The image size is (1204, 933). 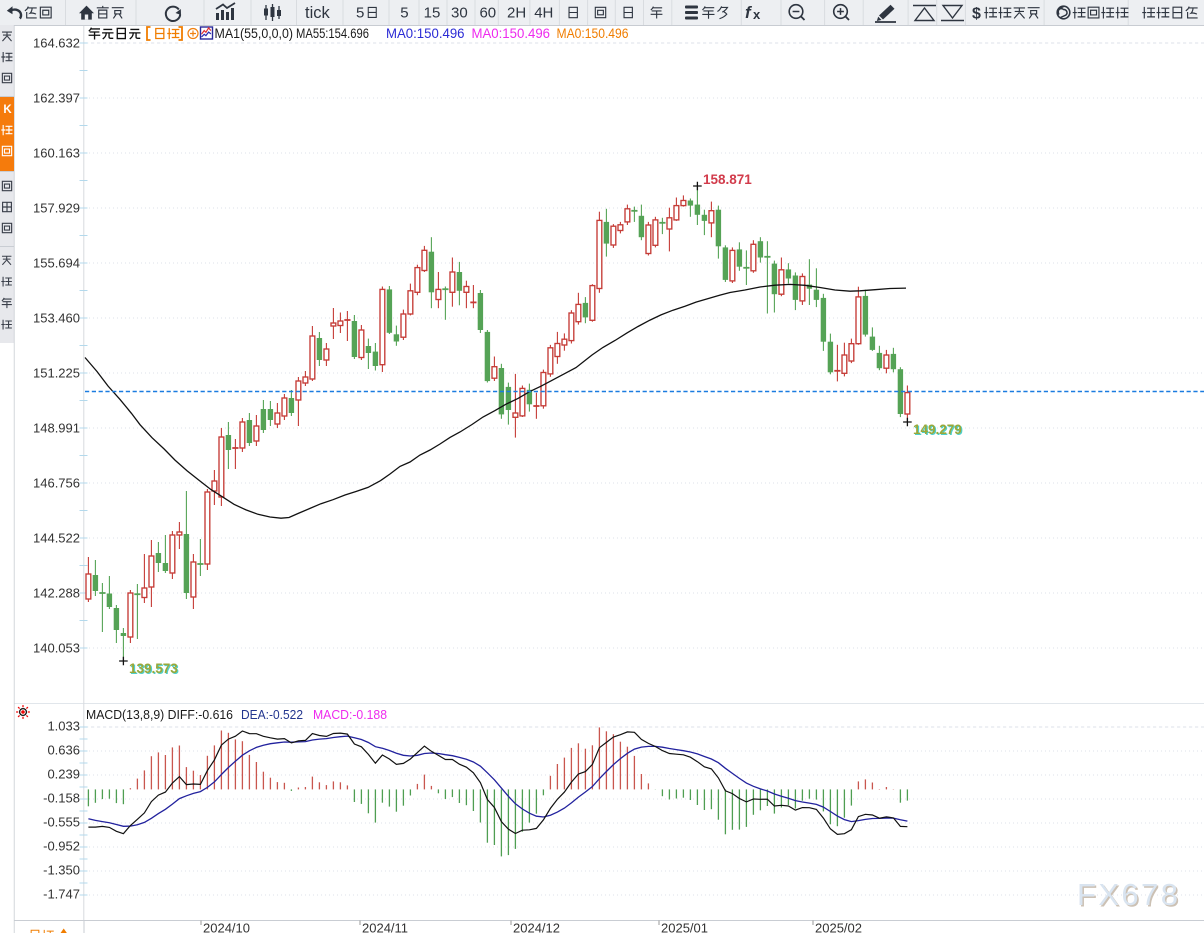 I want to click on svg-text: 0.239, so click(x=63, y=774).